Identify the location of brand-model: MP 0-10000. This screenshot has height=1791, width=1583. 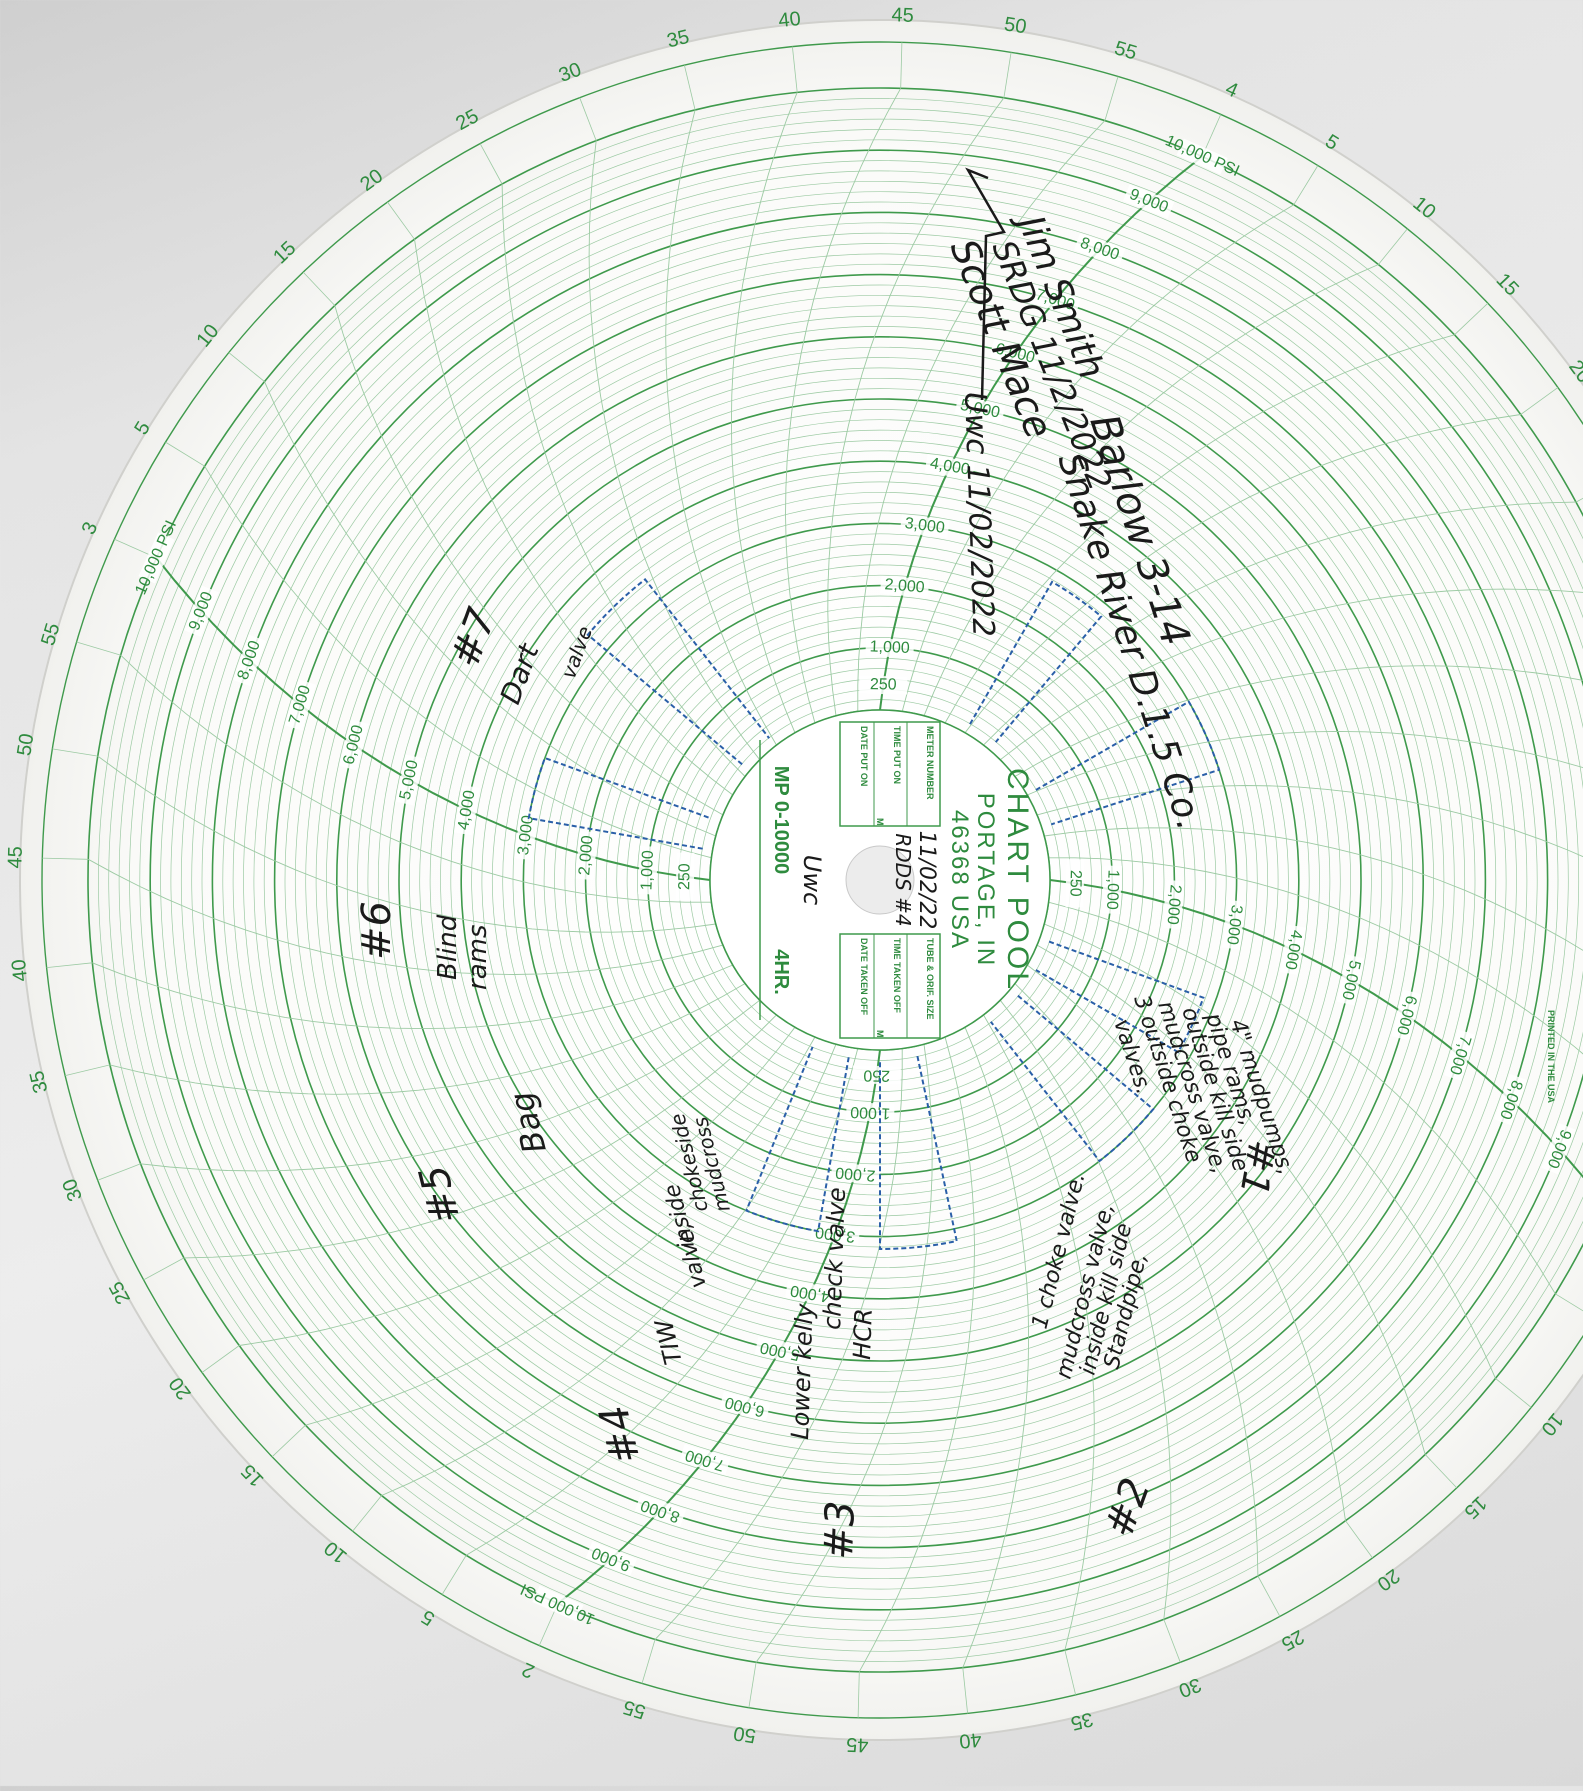
(781, 820).